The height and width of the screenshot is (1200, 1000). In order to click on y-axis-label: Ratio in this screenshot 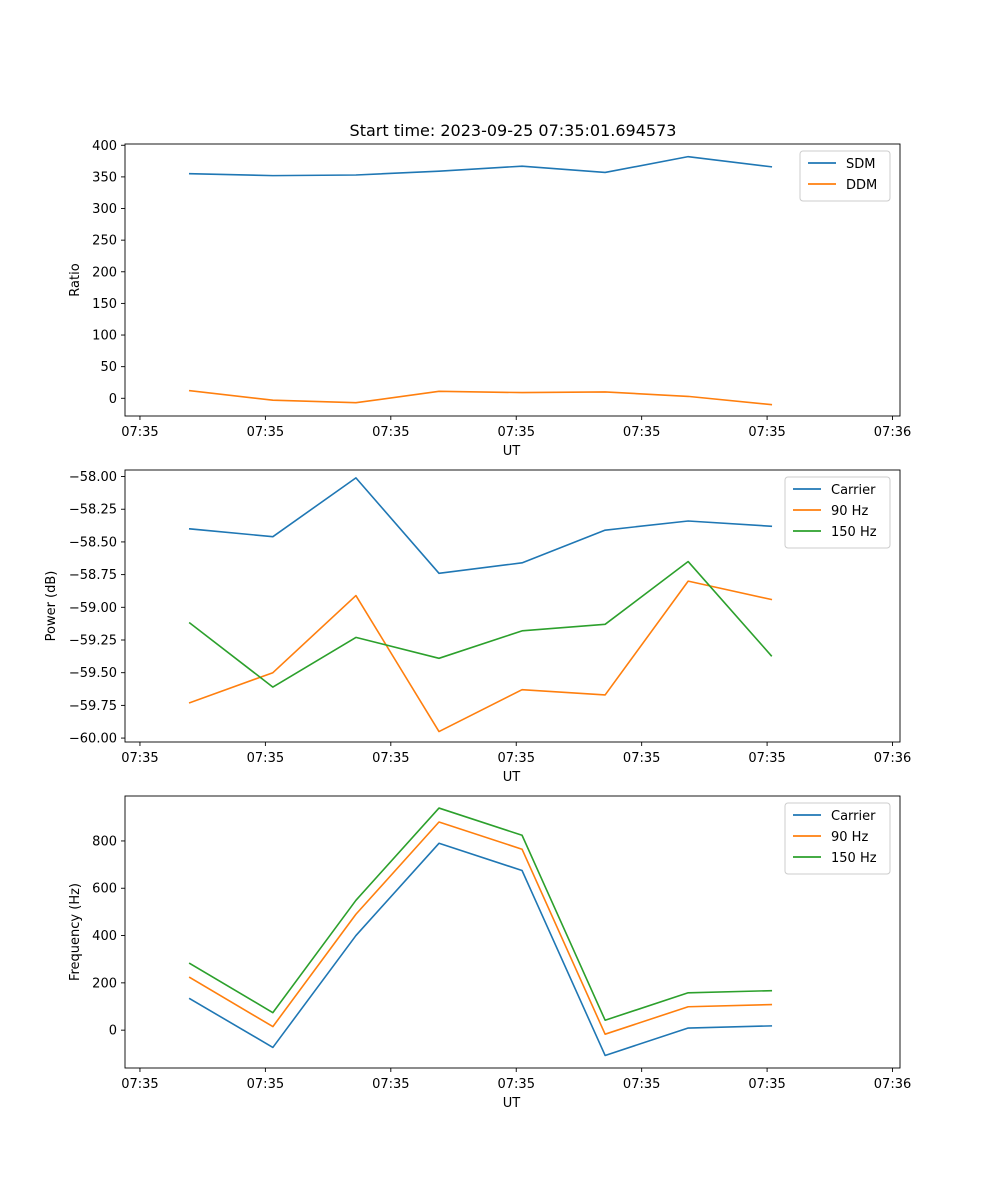, I will do `click(75, 279)`.